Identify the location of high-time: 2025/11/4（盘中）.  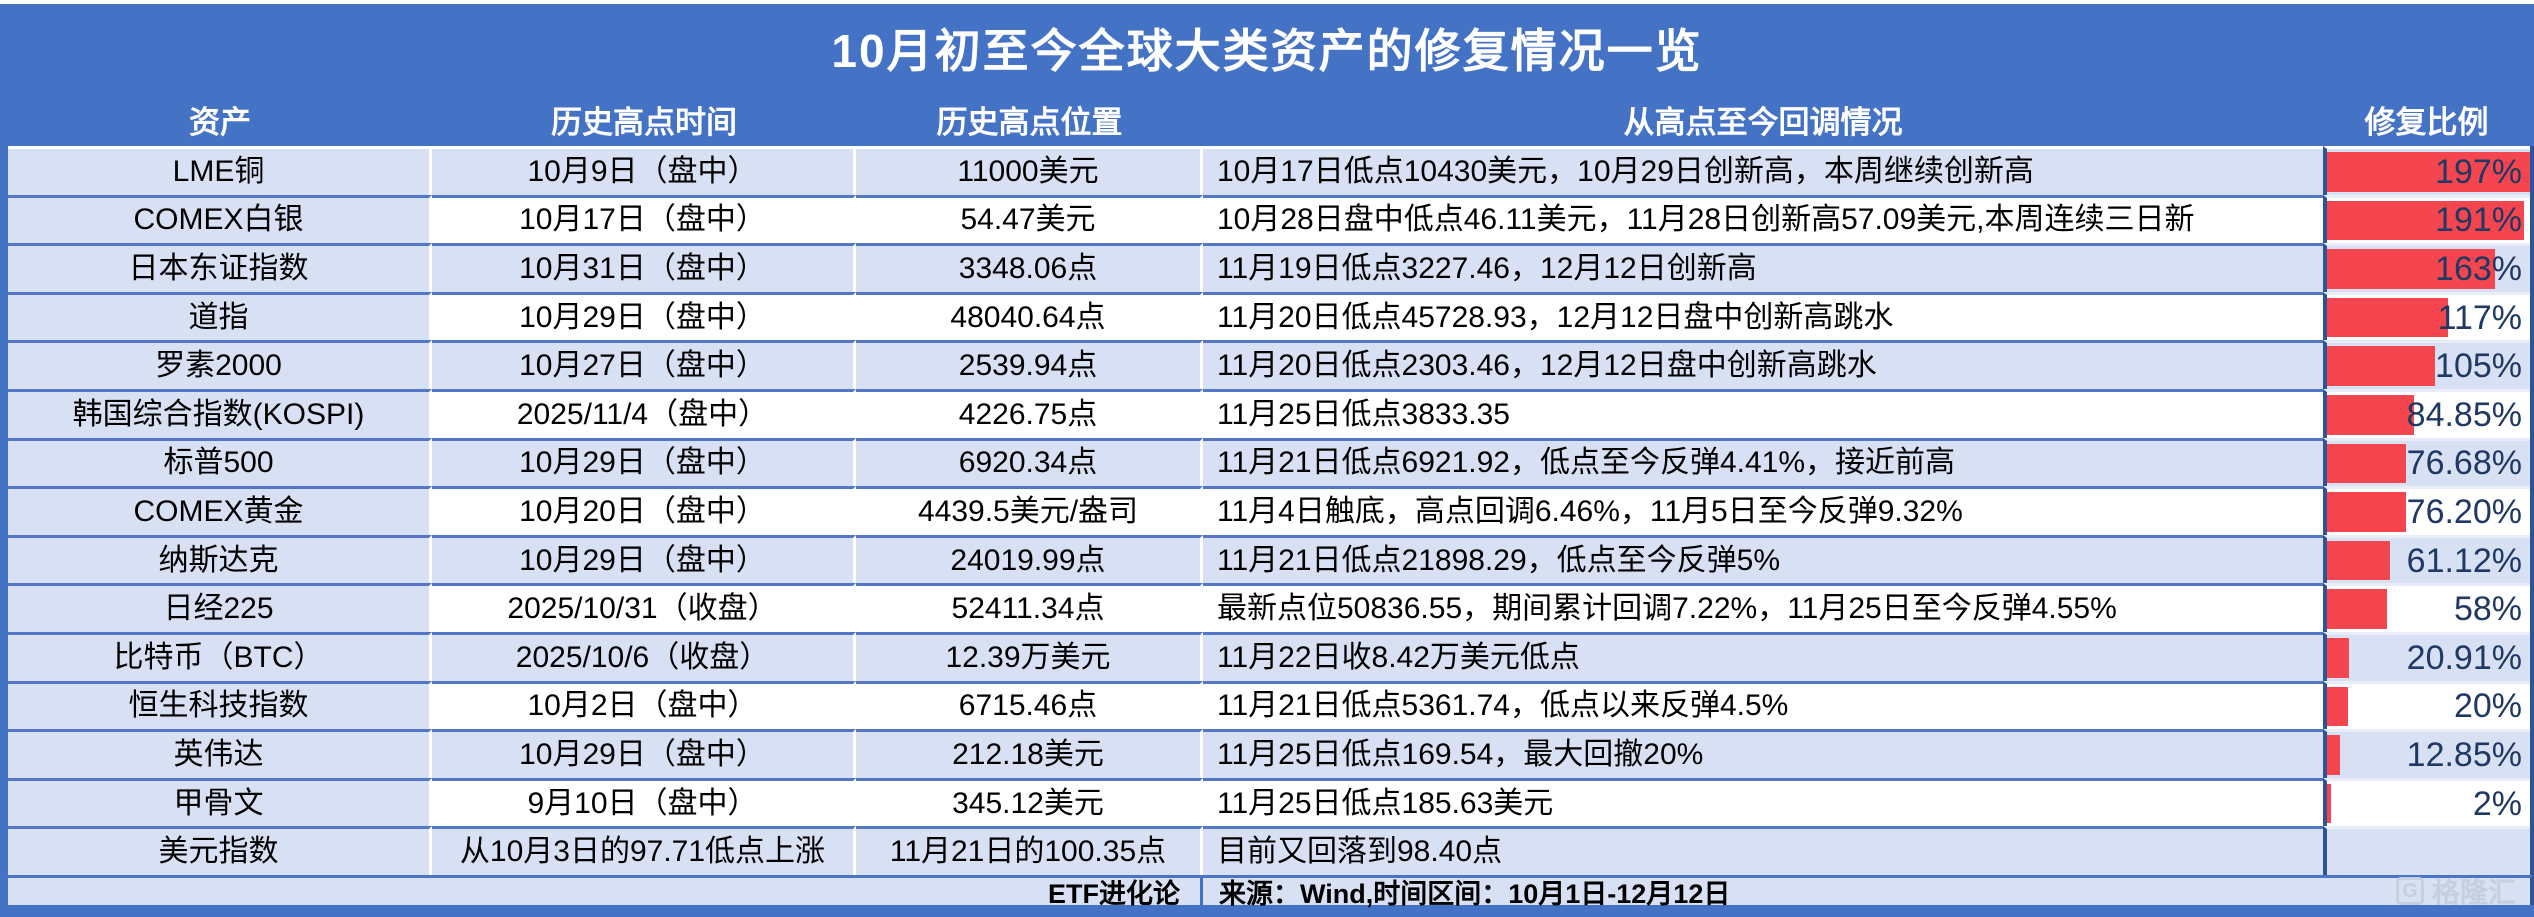
(644, 413).